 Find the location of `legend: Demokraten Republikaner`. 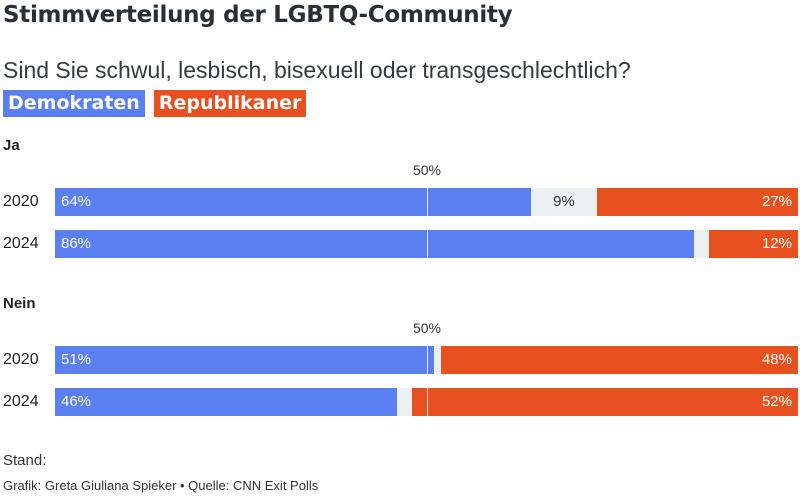

legend: Demokraten Republikaner is located at coordinates (155, 103).